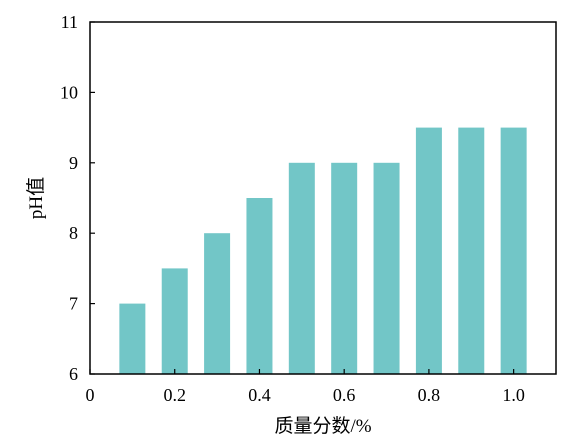 This screenshot has height=448, width=578. What do you see at coordinates (90, 395) in the screenshot?
I see `x-tick-label: 0` at bounding box center [90, 395].